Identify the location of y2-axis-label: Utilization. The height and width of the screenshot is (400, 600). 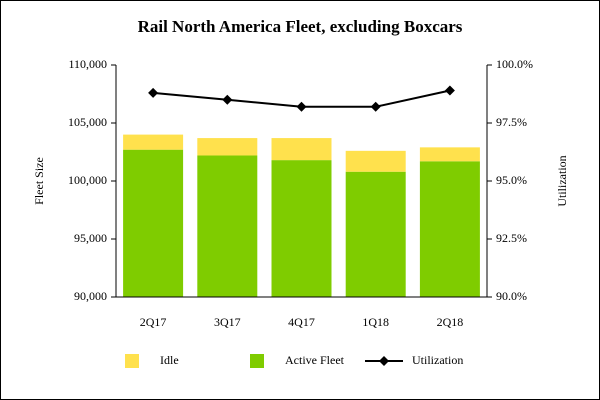
(562, 180).